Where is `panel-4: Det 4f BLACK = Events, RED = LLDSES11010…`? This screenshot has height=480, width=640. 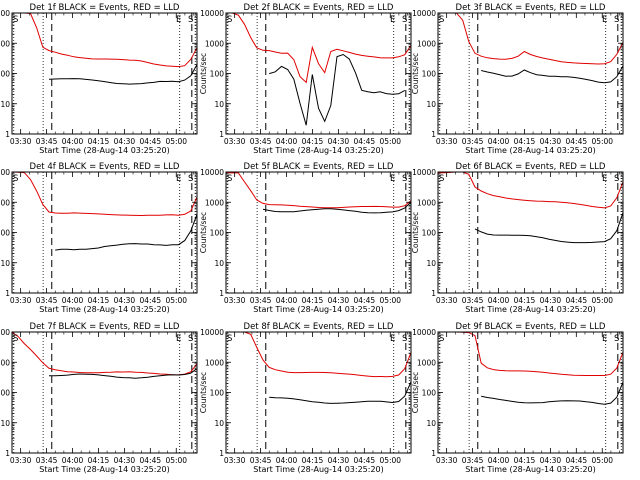 panel-4: Det 4f BLACK = Events, RED = LLDSES11010… is located at coordinates (99, 238).